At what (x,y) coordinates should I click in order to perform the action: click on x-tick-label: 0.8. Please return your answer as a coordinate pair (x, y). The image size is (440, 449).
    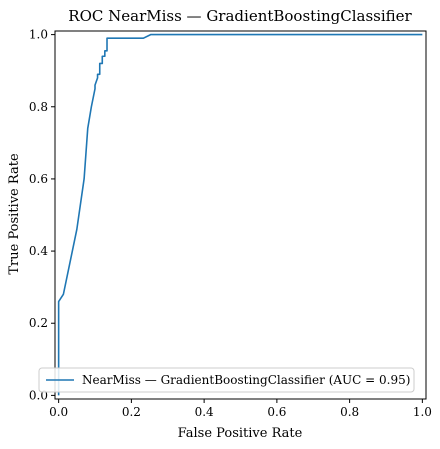
    Looking at the image, I should click on (349, 412).